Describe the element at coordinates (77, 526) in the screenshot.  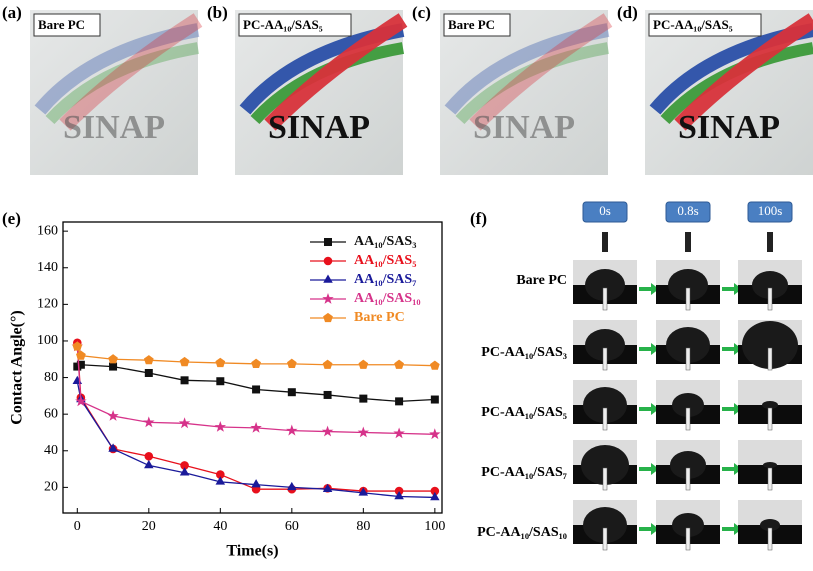
I see `x-tick-label: 0` at that location.